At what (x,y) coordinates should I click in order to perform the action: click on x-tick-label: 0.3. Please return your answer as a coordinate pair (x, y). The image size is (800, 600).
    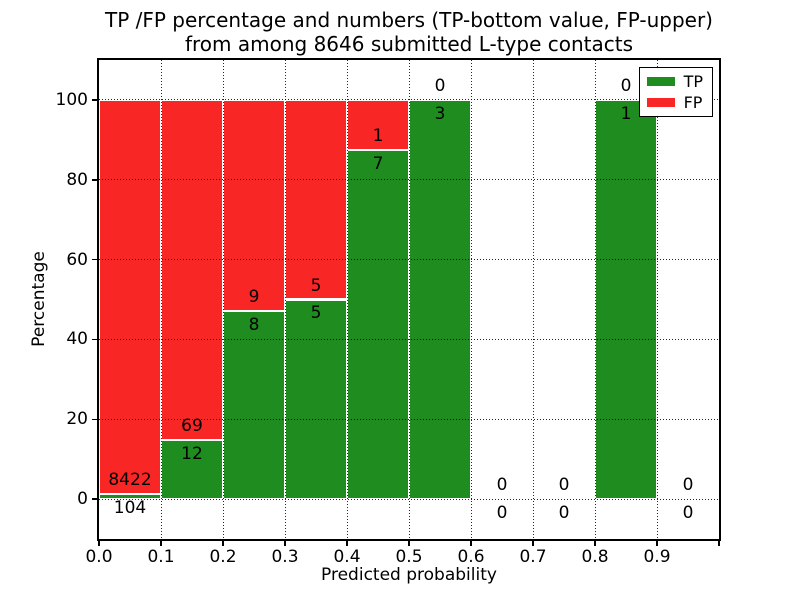
    Looking at the image, I should click on (285, 557).